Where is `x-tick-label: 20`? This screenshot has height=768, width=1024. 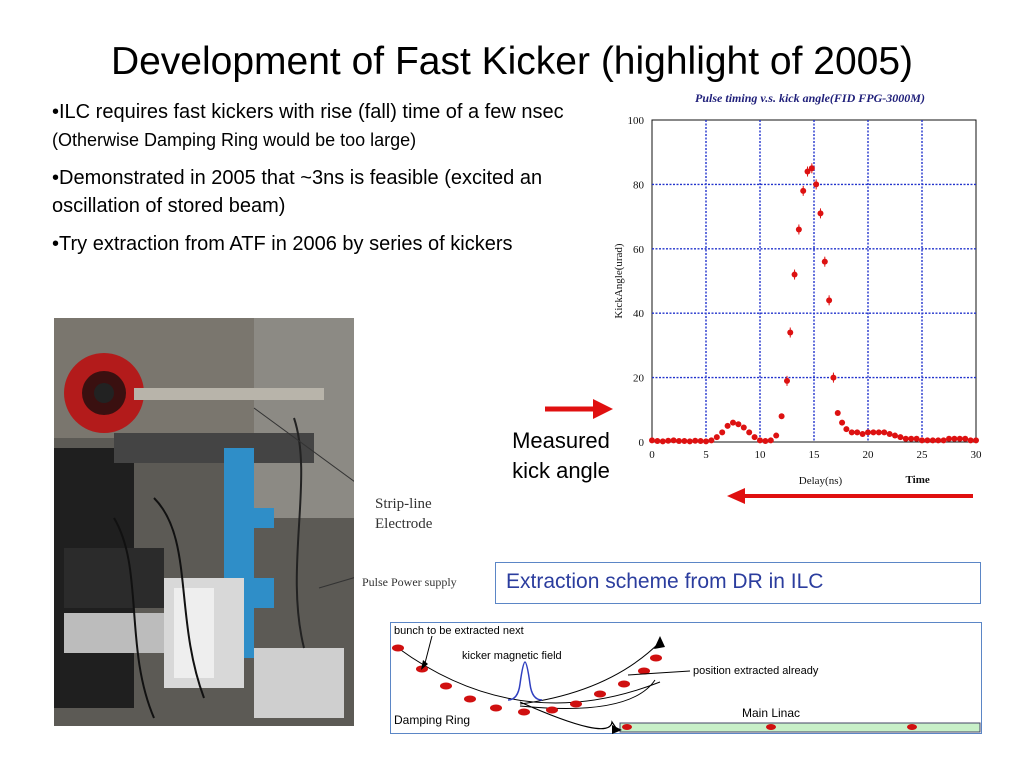
x-tick-label: 20 is located at coordinates (869, 455).